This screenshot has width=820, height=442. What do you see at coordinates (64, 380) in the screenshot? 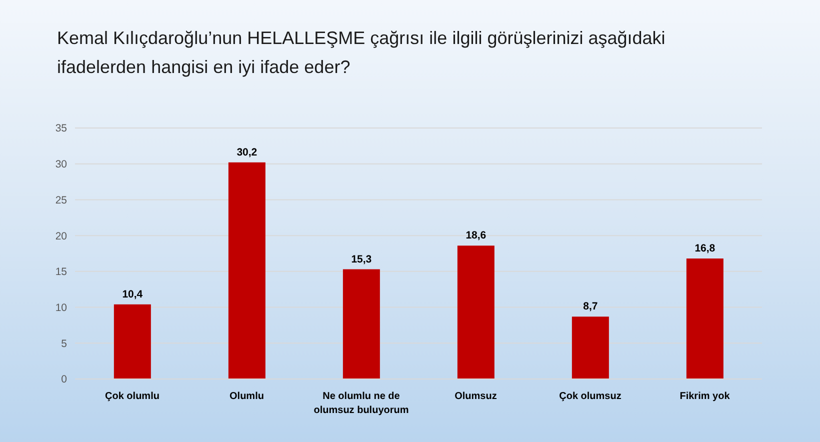
I see `y-tick-label: 0` at bounding box center [64, 380].